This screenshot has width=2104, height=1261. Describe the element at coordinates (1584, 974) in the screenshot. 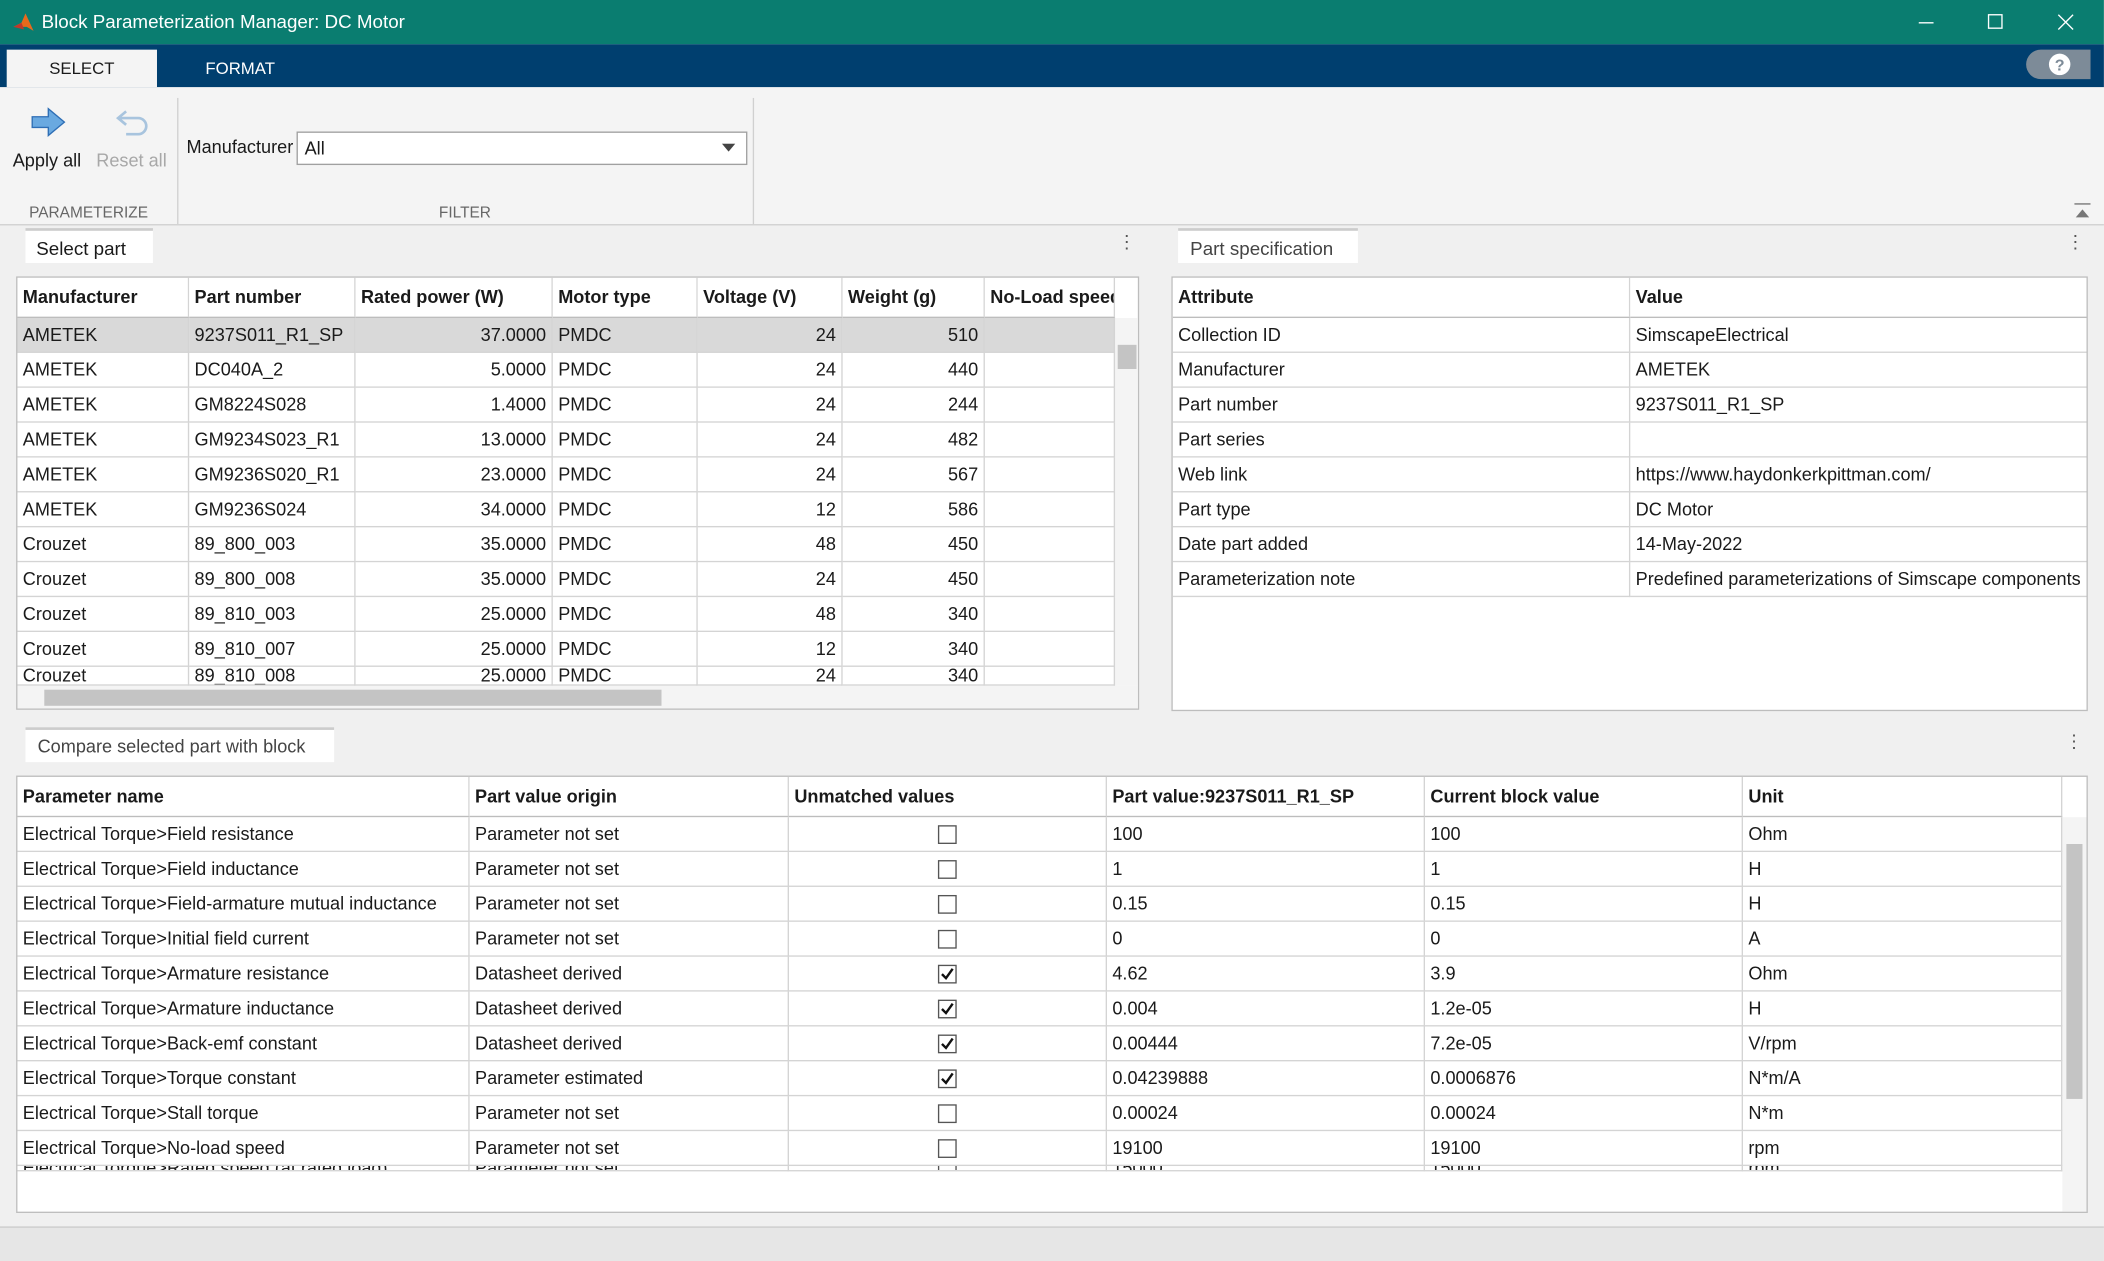

I see `table-cell: 3.9` at that location.